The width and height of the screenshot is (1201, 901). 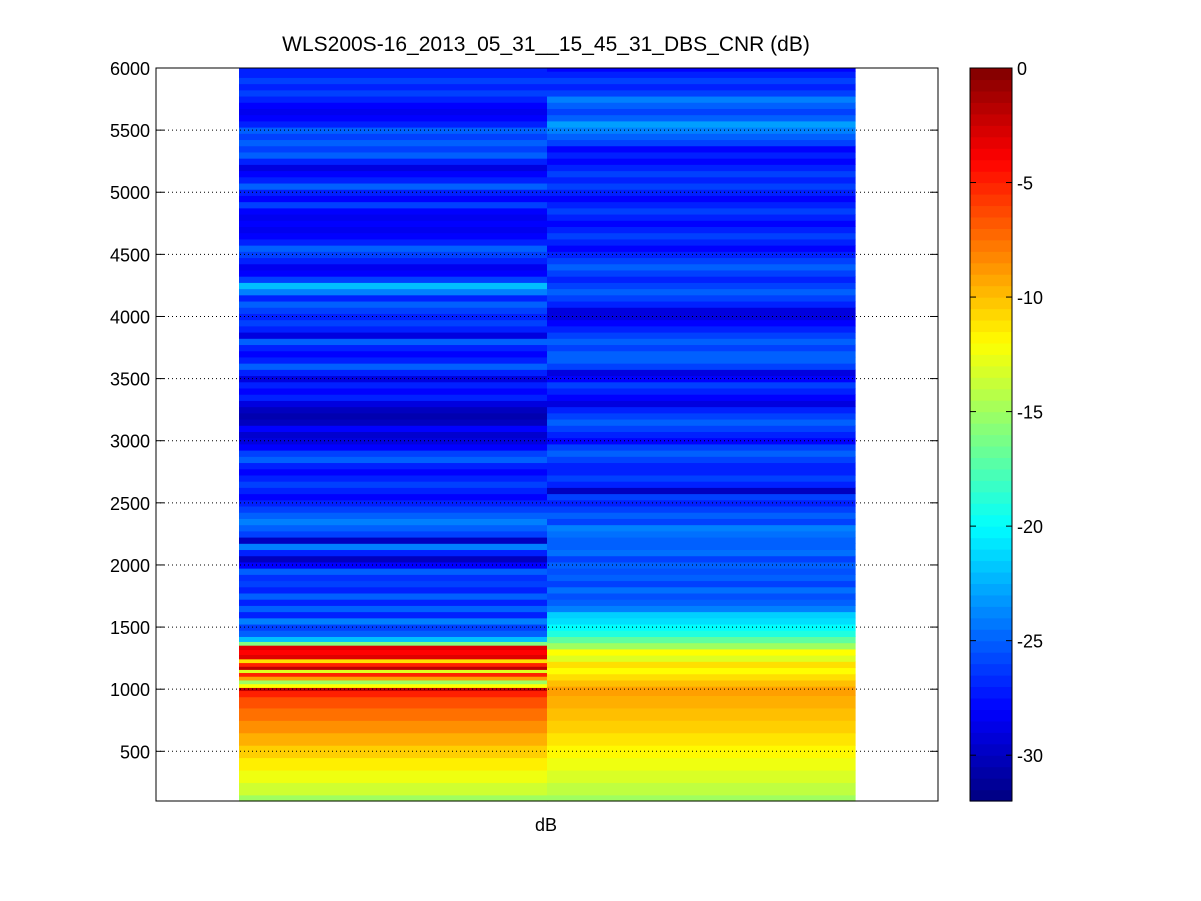 What do you see at coordinates (1030, 527) in the screenshot?
I see `colorbar-tick-label: -20` at bounding box center [1030, 527].